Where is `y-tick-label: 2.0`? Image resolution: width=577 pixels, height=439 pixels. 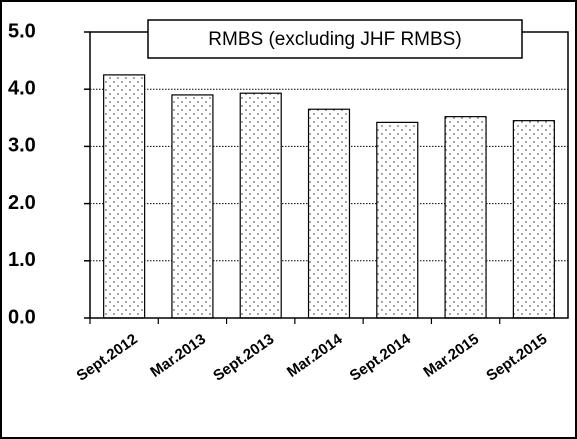 y-tick-label: 2.0 is located at coordinates (22, 203).